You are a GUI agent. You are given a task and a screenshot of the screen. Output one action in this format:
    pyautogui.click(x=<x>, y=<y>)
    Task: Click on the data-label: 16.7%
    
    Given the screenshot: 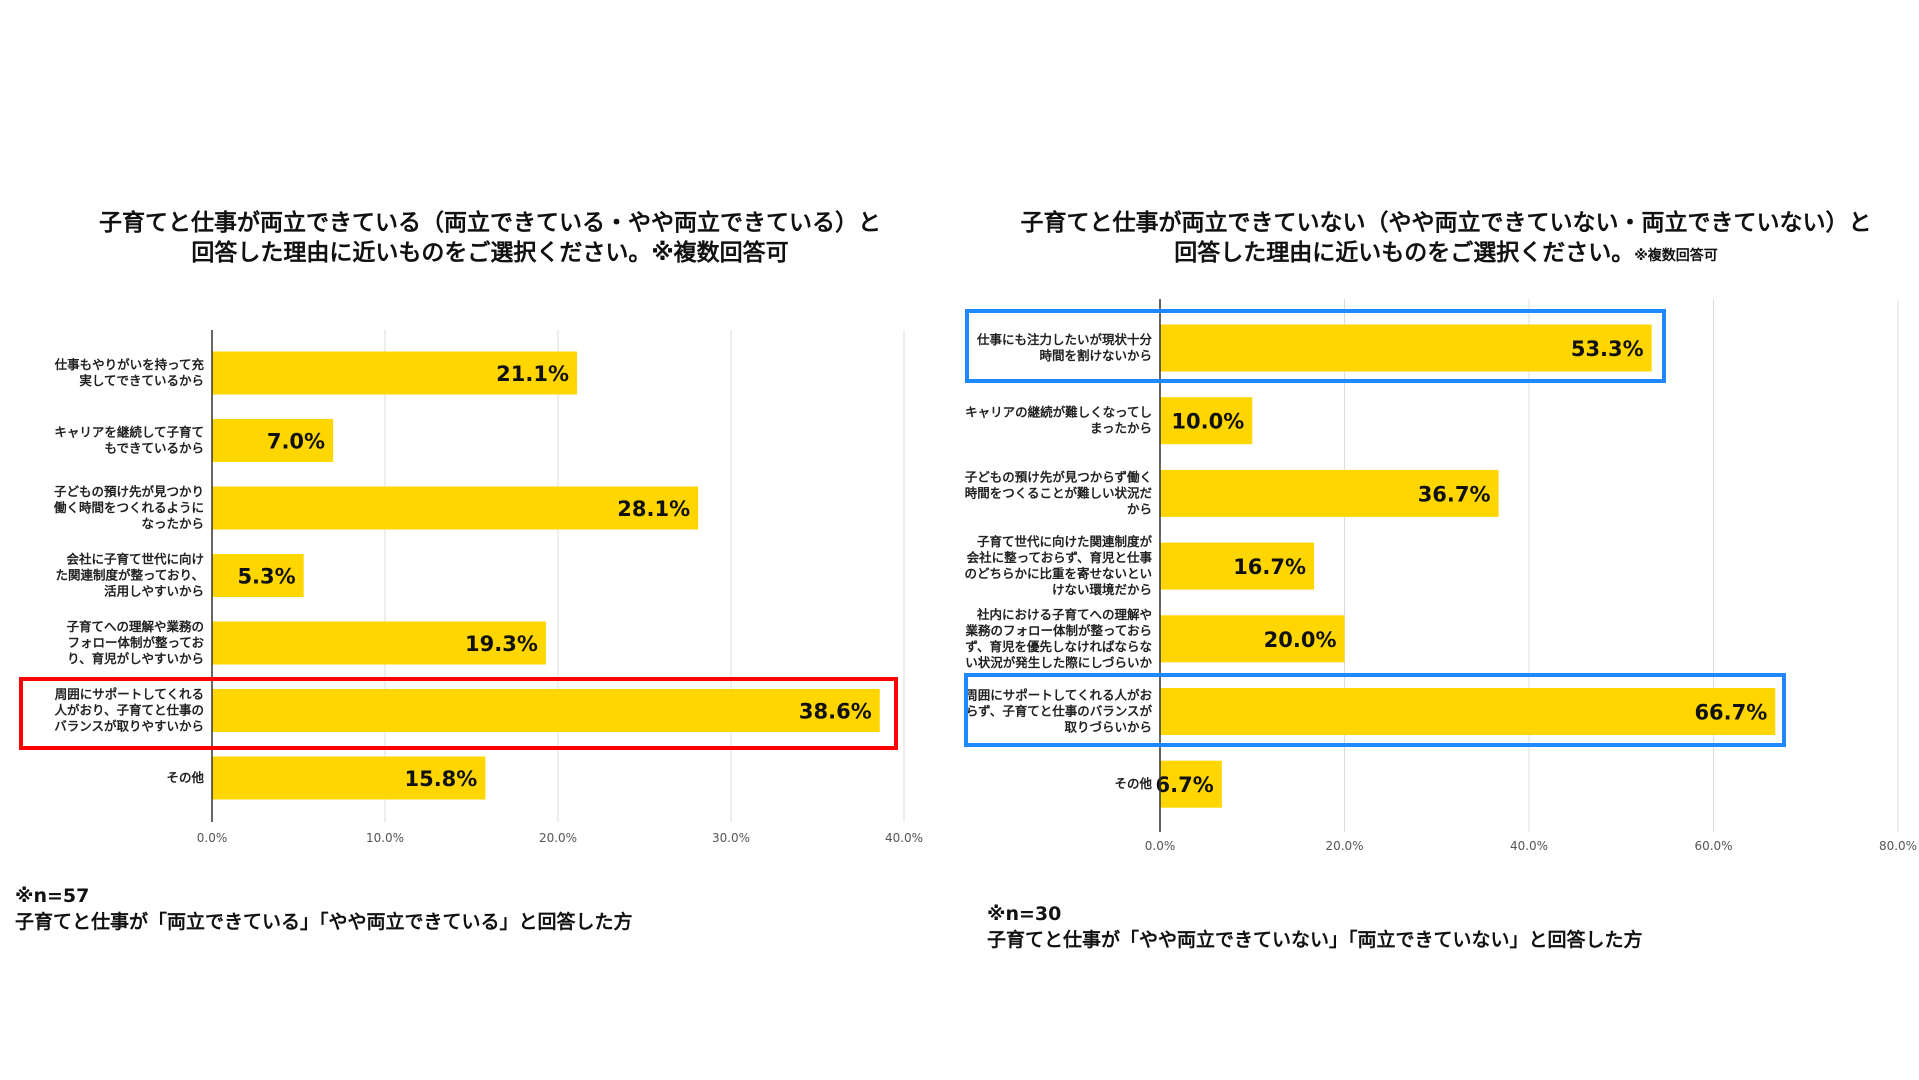 What is the action you would take?
    pyautogui.click(x=1269, y=567)
    